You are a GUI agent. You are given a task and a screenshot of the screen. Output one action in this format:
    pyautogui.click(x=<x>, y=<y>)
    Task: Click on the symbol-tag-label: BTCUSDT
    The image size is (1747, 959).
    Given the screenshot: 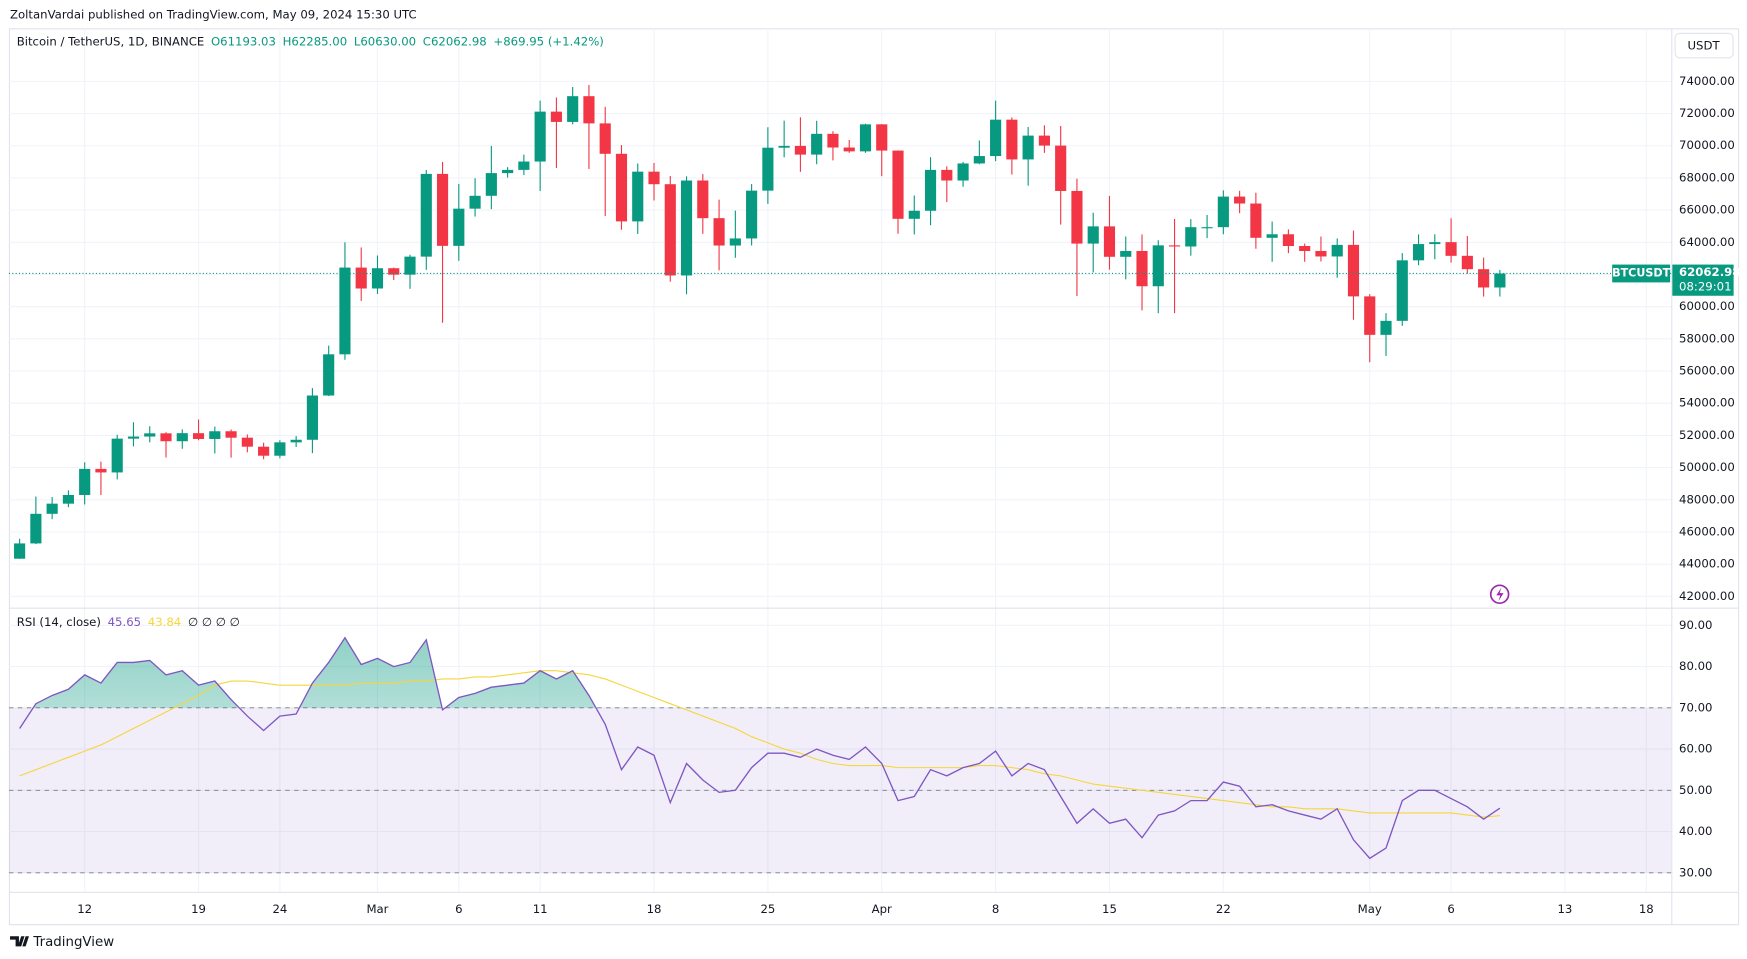 What is the action you would take?
    pyautogui.click(x=1641, y=272)
    